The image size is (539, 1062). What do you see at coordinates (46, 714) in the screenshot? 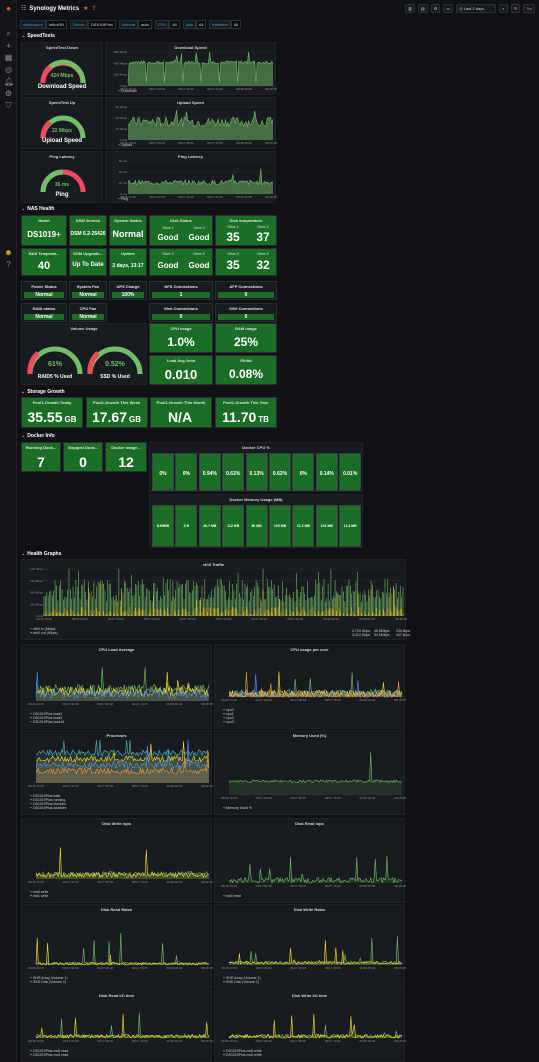
I see `legend-item: ━ DS1019Plus load1` at bounding box center [46, 714].